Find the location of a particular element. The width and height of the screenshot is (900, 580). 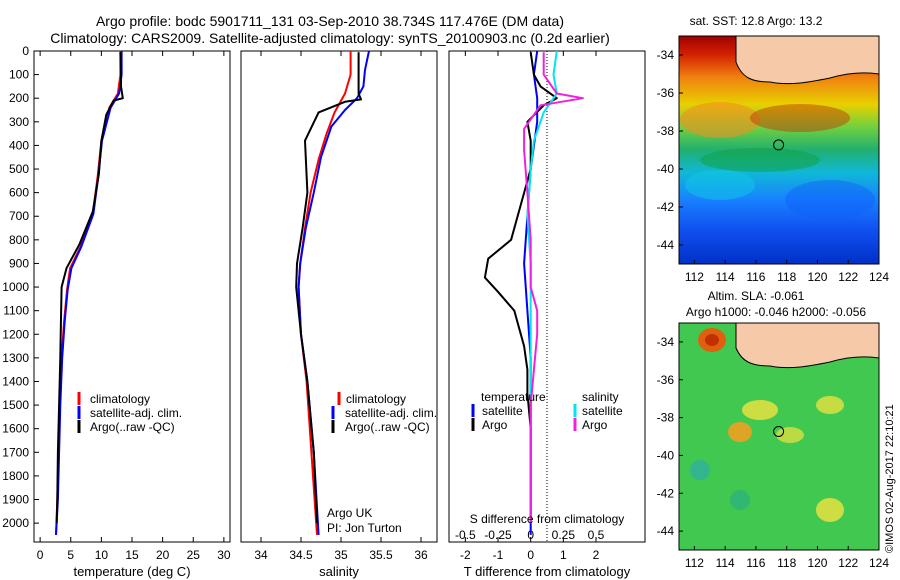

difference-series is located at coordinates (533, 292).